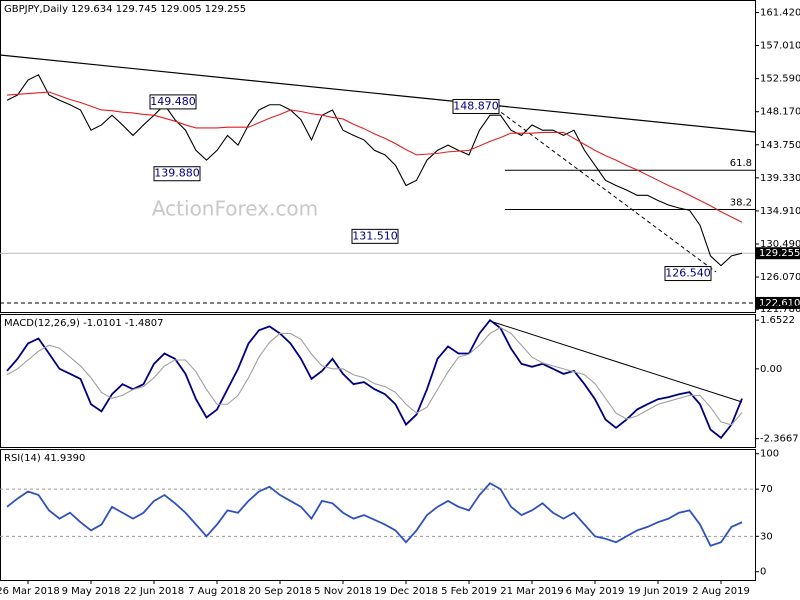 Image resolution: width=800 pixels, height=600 pixels. I want to click on fib-label: 61.8, so click(741, 163).